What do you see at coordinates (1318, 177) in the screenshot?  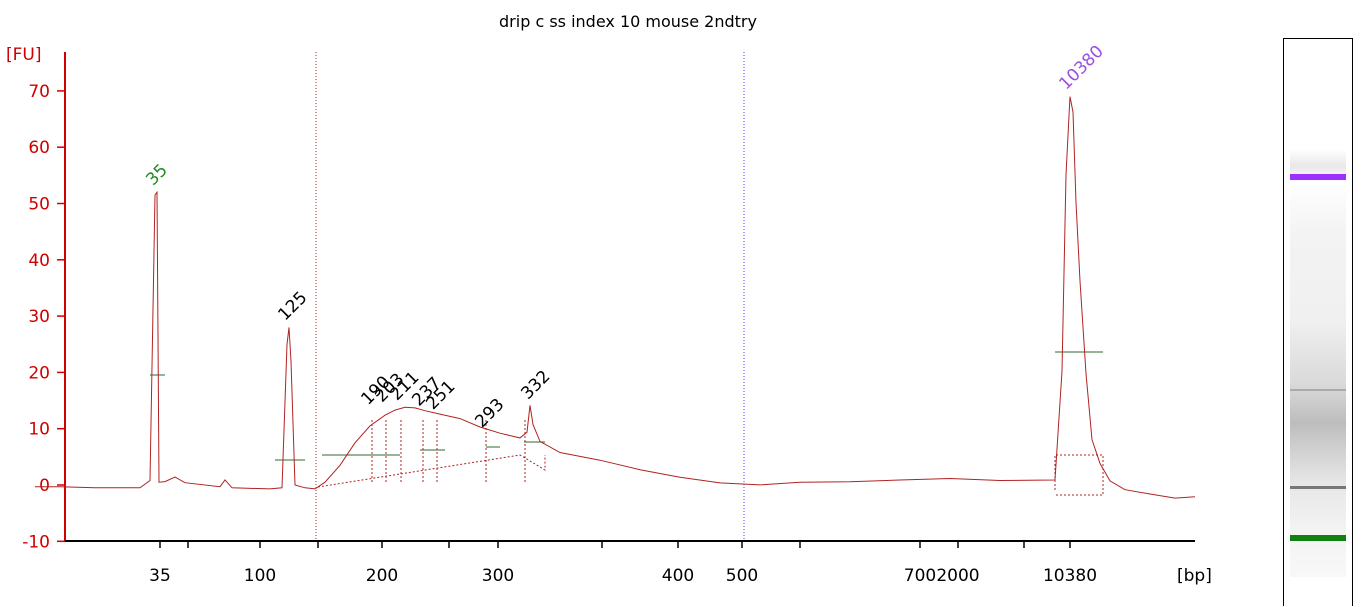 I see `upper-marker-band` at bounding box center [1318, 177].